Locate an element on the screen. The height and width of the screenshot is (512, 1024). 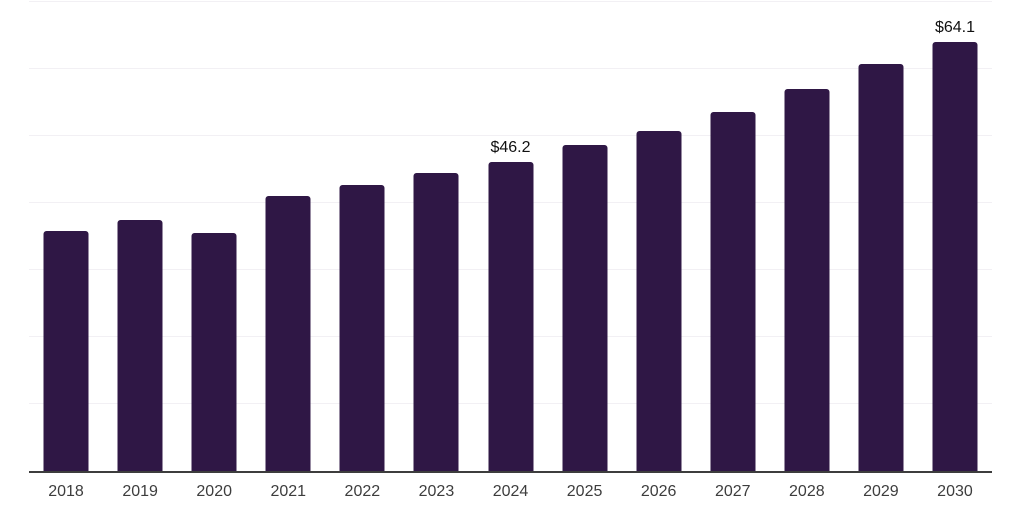
bar-slot-2019 is located at coordinates (140, 236).